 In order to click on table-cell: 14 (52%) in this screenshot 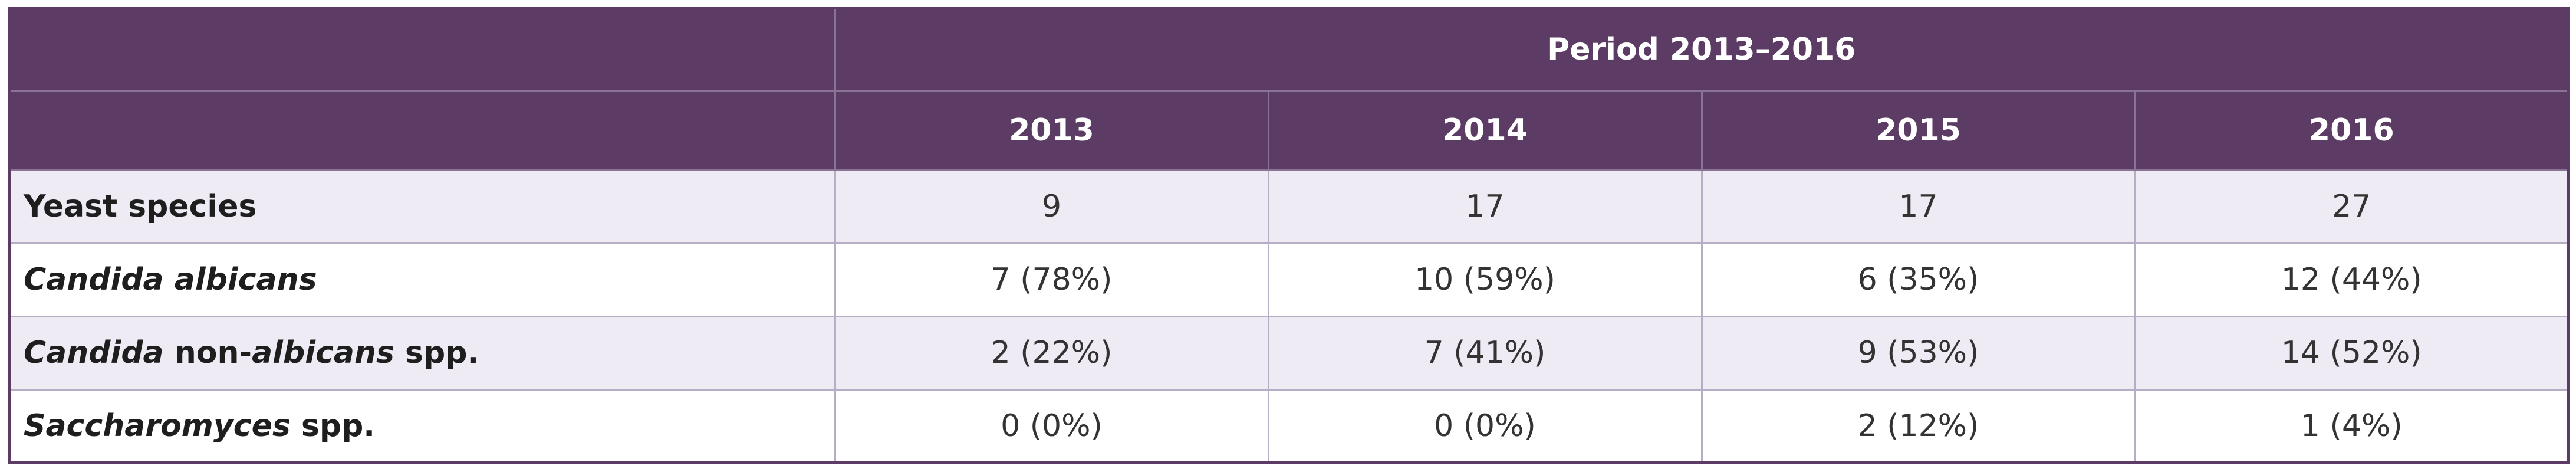, I will do `click(2352, 353)`.